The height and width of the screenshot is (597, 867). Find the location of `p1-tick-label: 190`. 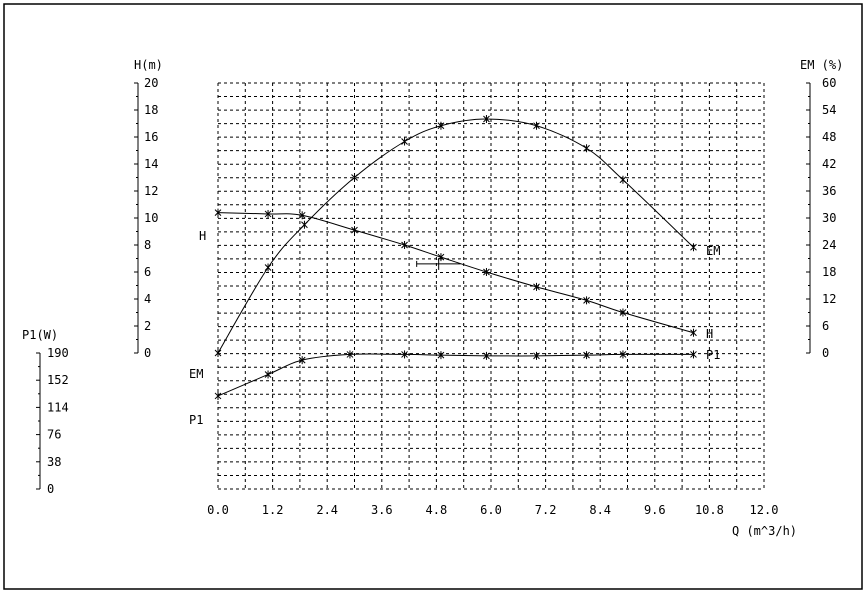

p1-tick-label: 190 is located at coordinates (58, 353).